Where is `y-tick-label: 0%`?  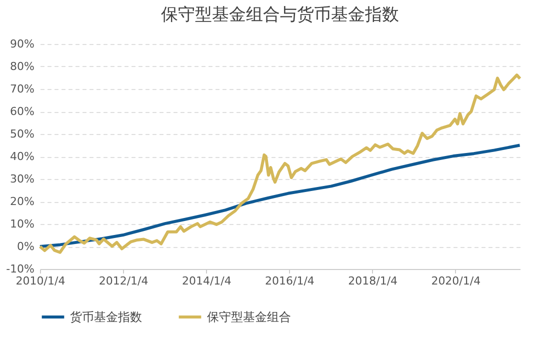 y-tick-label: 0% is located at coordinates (25, 246).